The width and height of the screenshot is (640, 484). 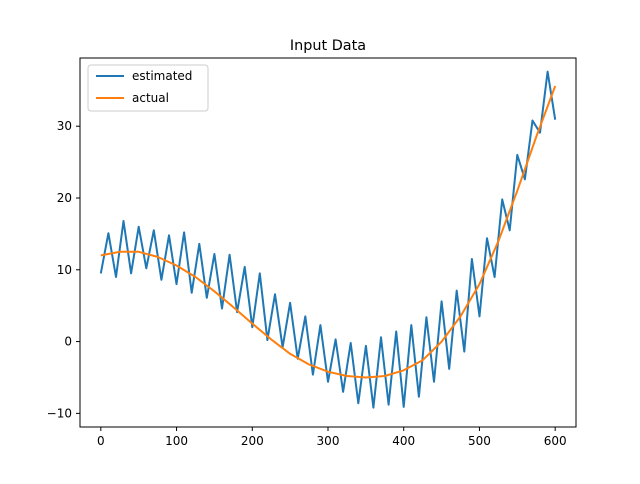 What do you see at coordinates (555, 441) in the screenshot?
I see `x-tick-label: 600` at bounding box center [555, 441].